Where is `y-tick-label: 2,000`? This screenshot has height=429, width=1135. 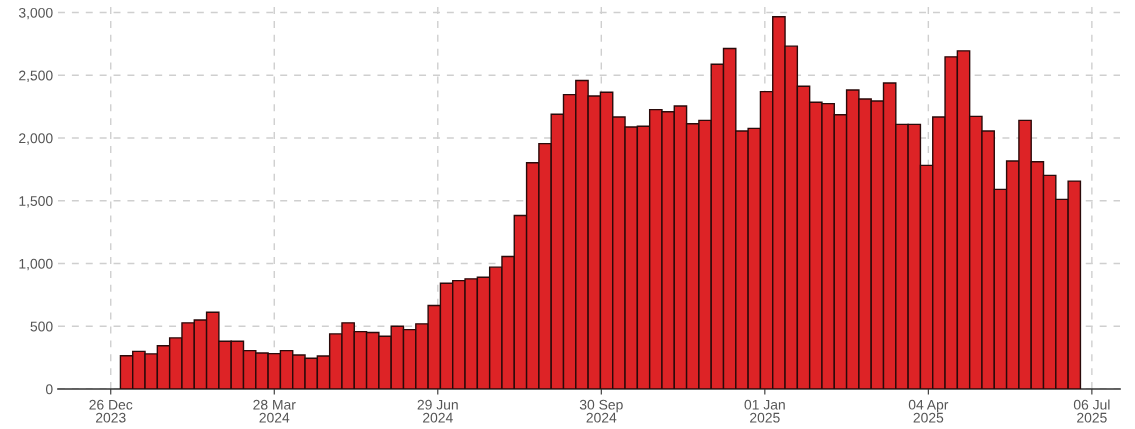 y-tick-label: 2,000 is located at coordinates (36, 139).